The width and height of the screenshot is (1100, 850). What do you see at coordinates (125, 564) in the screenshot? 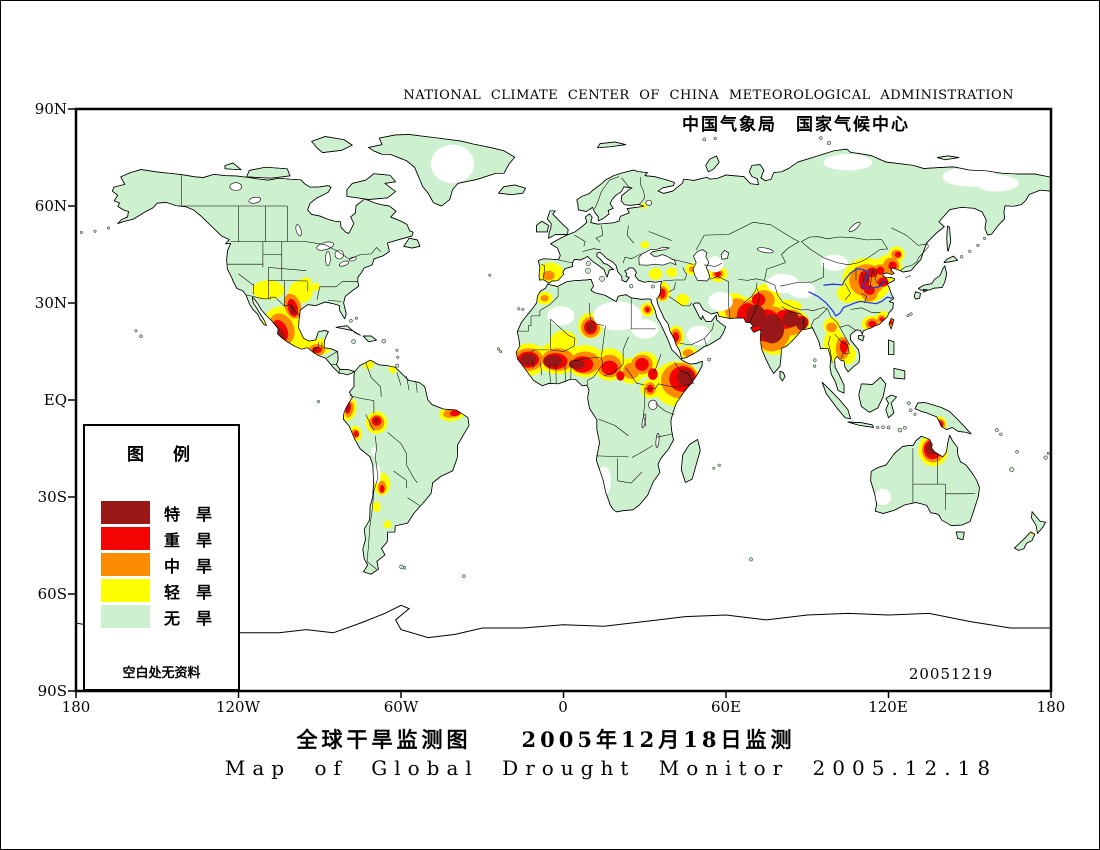
I see `legend-swatch-moderate` at bounding box center [125, 564].